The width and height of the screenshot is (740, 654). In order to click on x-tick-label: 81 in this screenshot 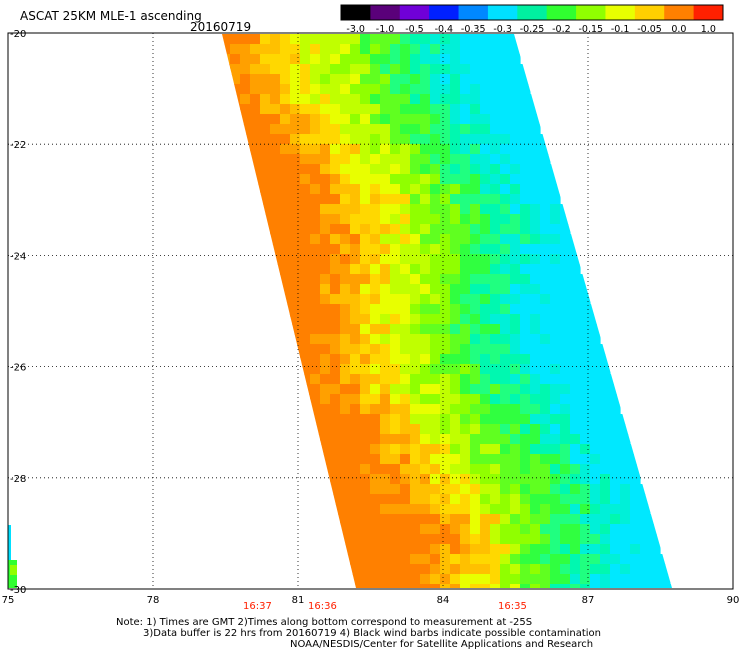, I will do `click(298, 600)`.